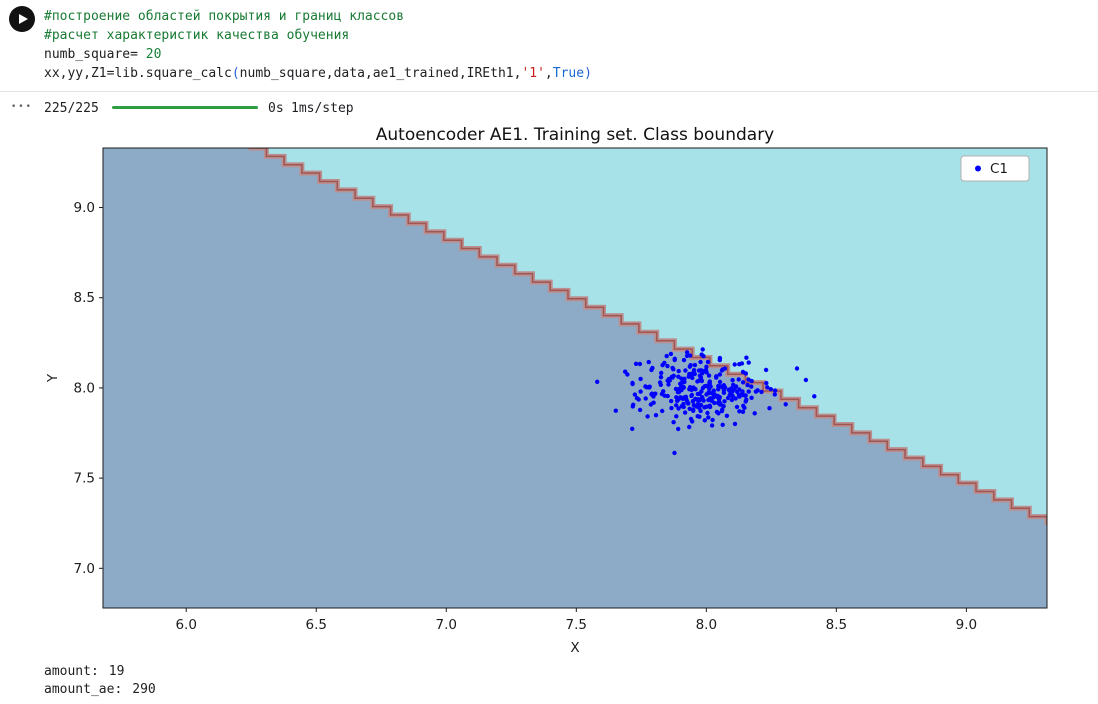  I want to click on x-tick-label: 8.5, so click(836, 625).